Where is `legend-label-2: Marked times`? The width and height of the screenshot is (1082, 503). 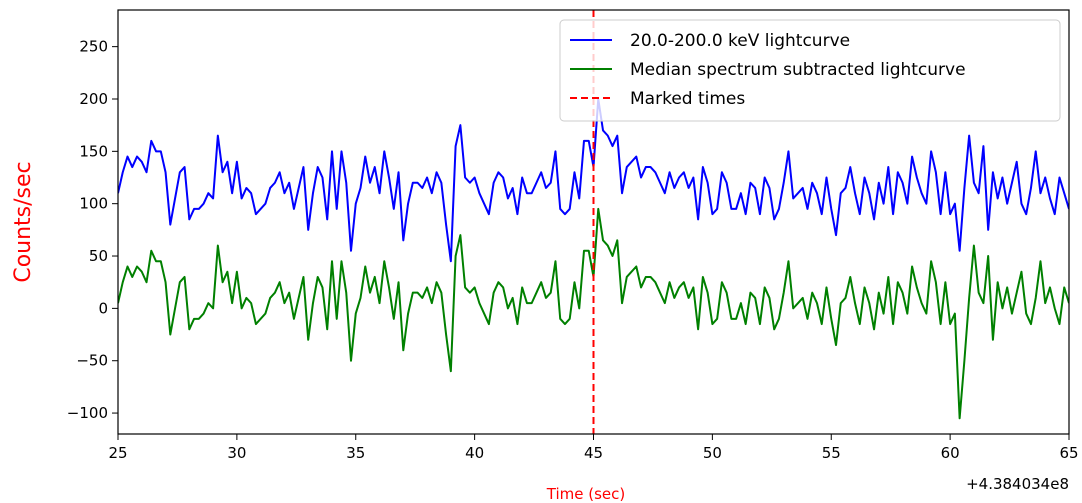 legend-label-2: Marked times is located at coordinates (687, 99).